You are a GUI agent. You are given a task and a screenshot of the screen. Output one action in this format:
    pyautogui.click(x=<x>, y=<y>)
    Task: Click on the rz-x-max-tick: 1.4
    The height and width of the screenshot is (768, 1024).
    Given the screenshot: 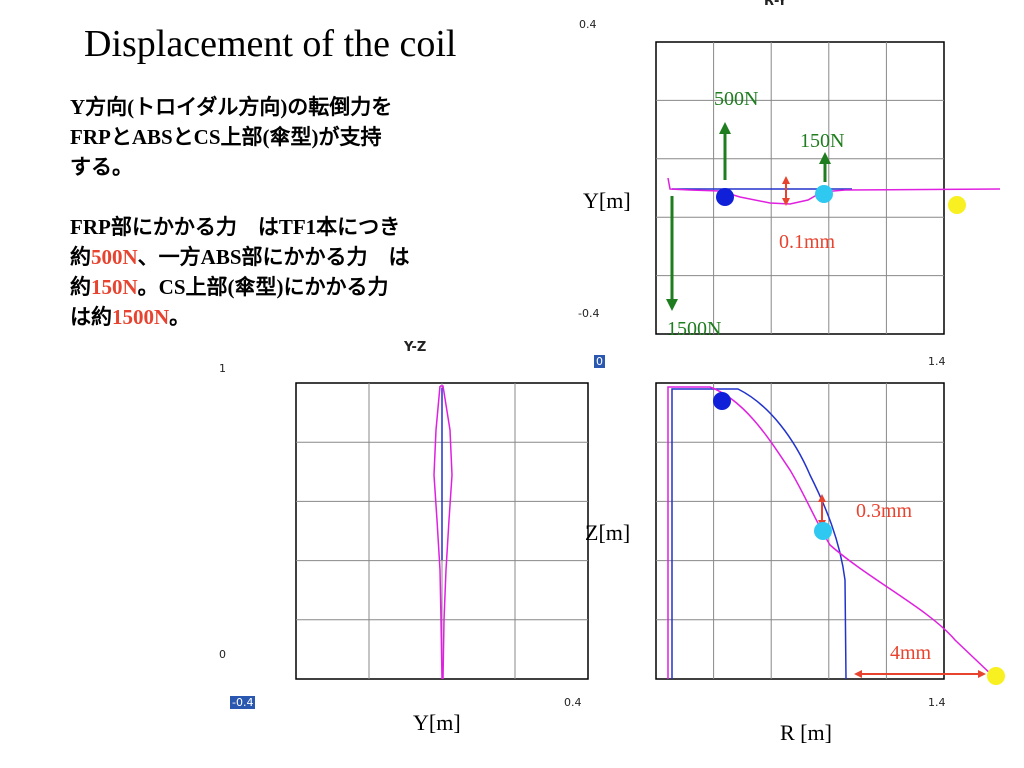 What is the action you would take?
    pyautogui.click(x=937, y=702)
    